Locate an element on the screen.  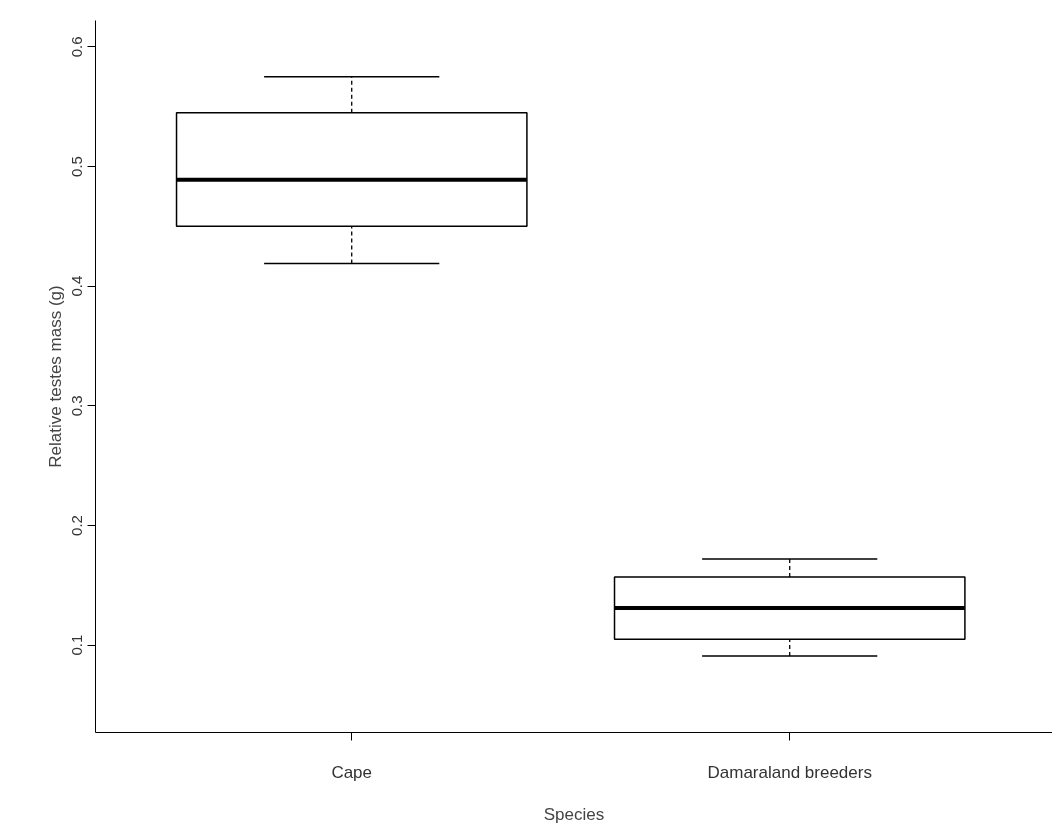
x-tick-label: Cape is located at coordinates (352, 772).